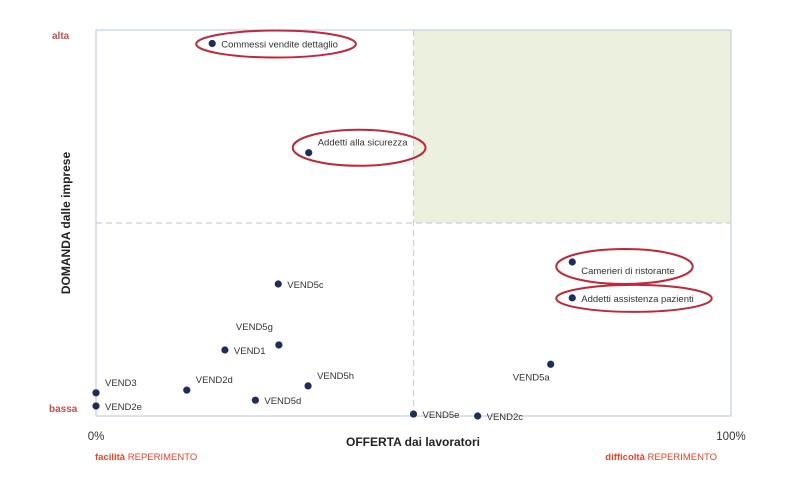 This screenshot has width=808, height=483. I want to click on point-label: VEND2e, so click(123, 407).